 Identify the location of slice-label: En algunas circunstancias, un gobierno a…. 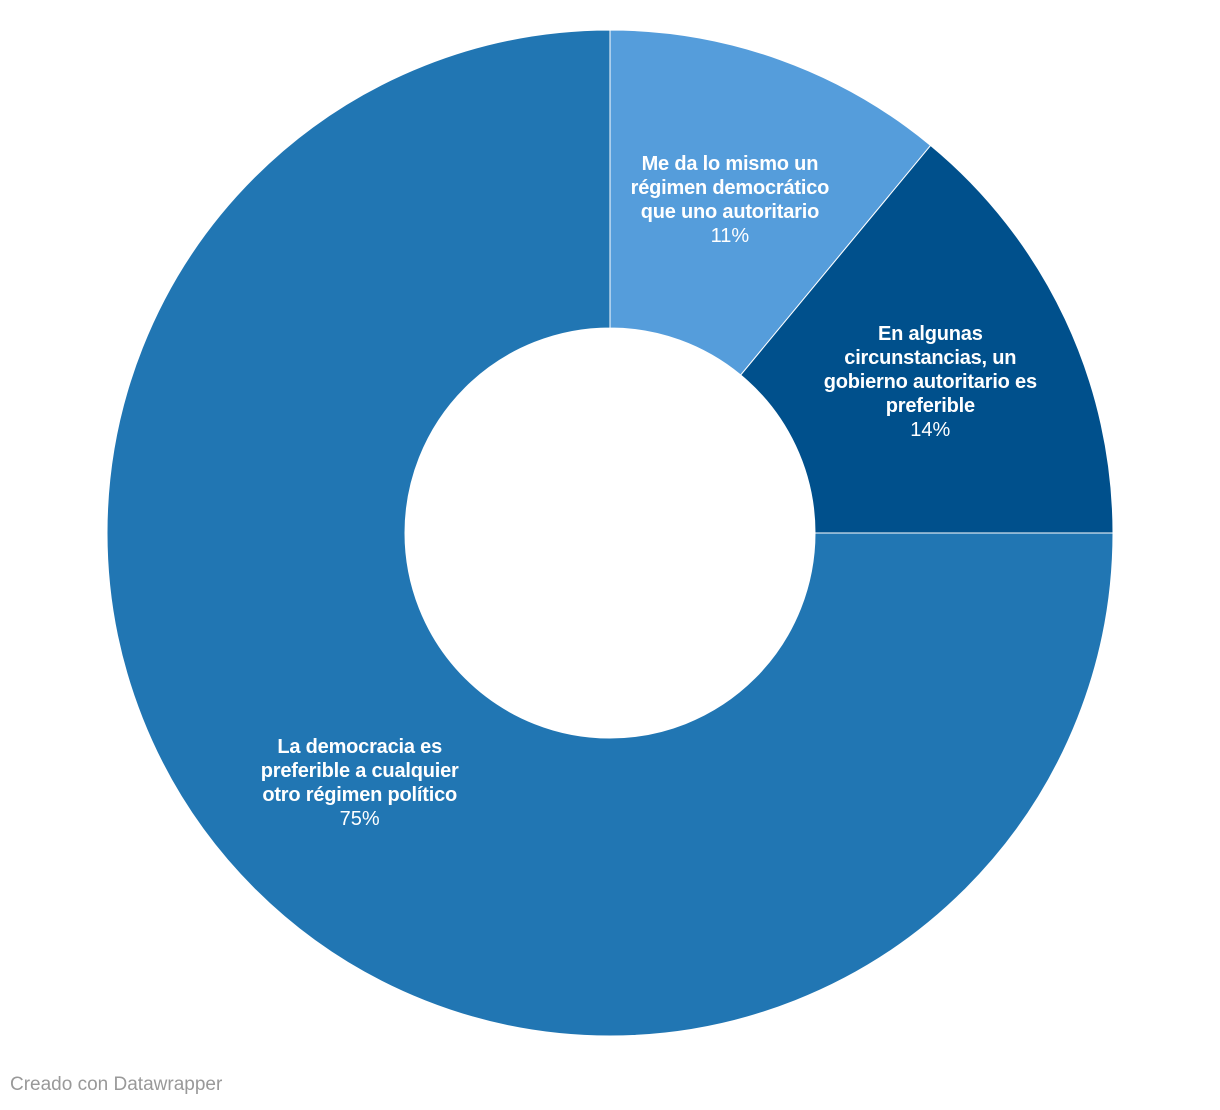
(930, 382).